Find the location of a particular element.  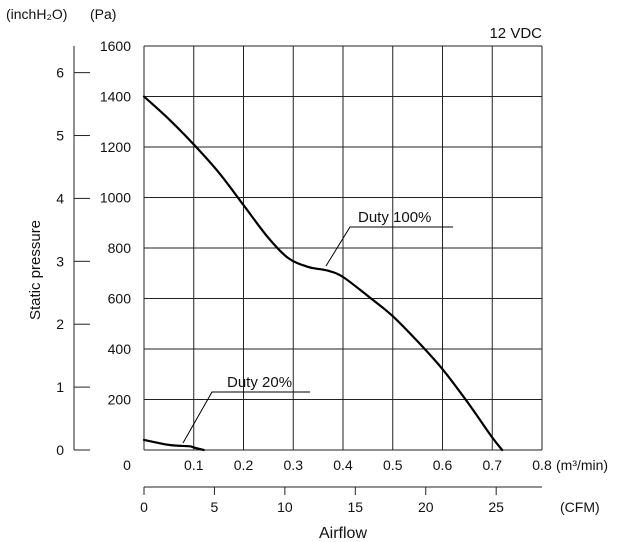

x-tick-labels: 0 0.1 0.2 0.3 0.4 0.5 0.6 0.7 0.8 is located at coordinates (337, 465).